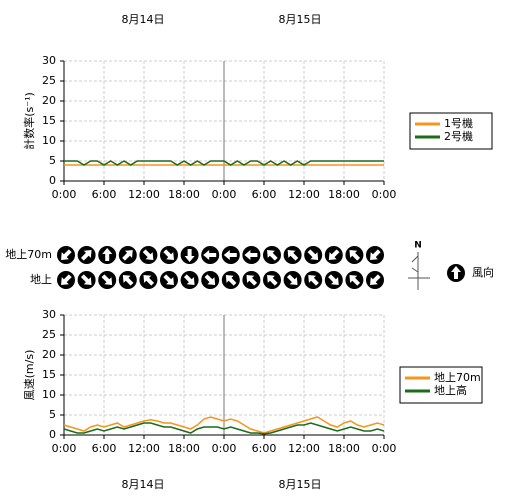 The width and height of the screenshot is (520, 500). Describe the element at coordinates (52, 160) in the screenshot. I see `y-tick-label: 5` at that location.